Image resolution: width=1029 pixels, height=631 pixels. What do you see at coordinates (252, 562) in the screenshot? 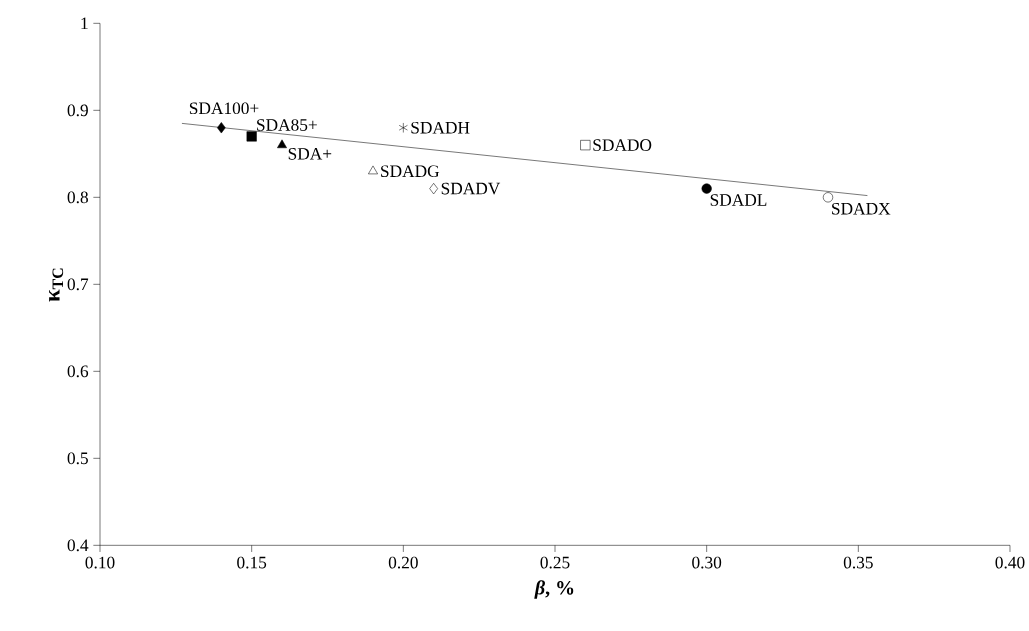
I see `x-tick-label: 0.15` at bounding box center [252, 562].